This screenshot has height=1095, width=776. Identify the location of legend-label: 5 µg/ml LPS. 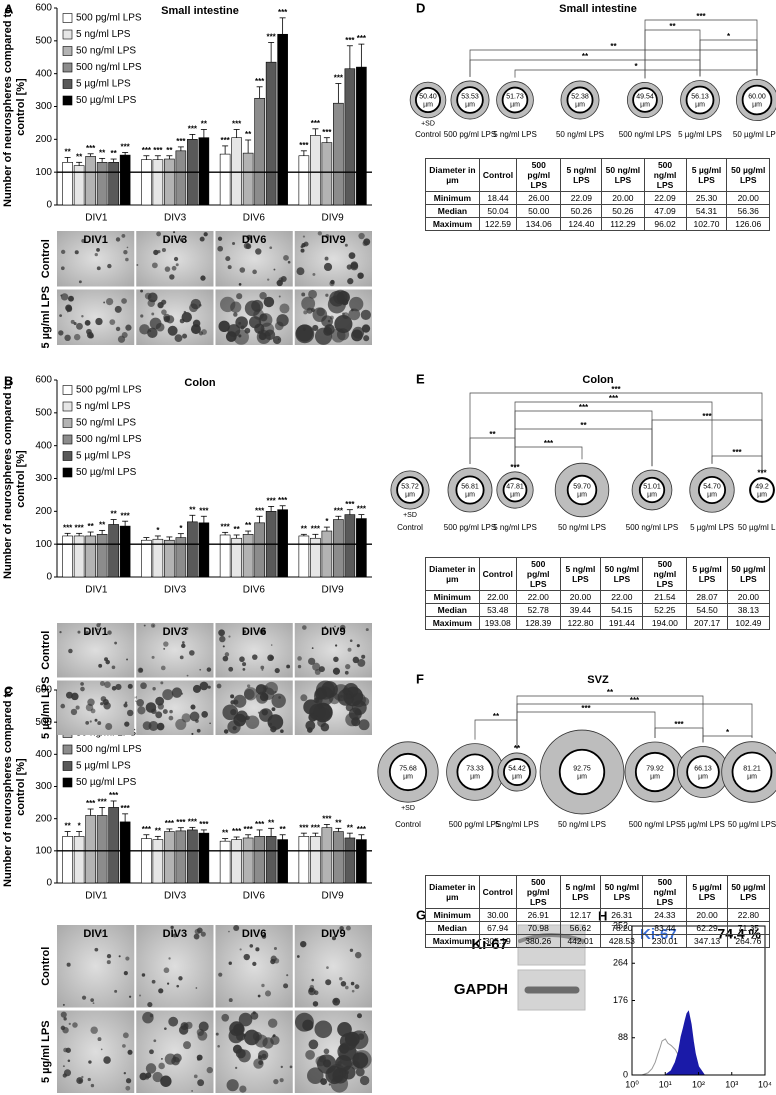
(103, 766).